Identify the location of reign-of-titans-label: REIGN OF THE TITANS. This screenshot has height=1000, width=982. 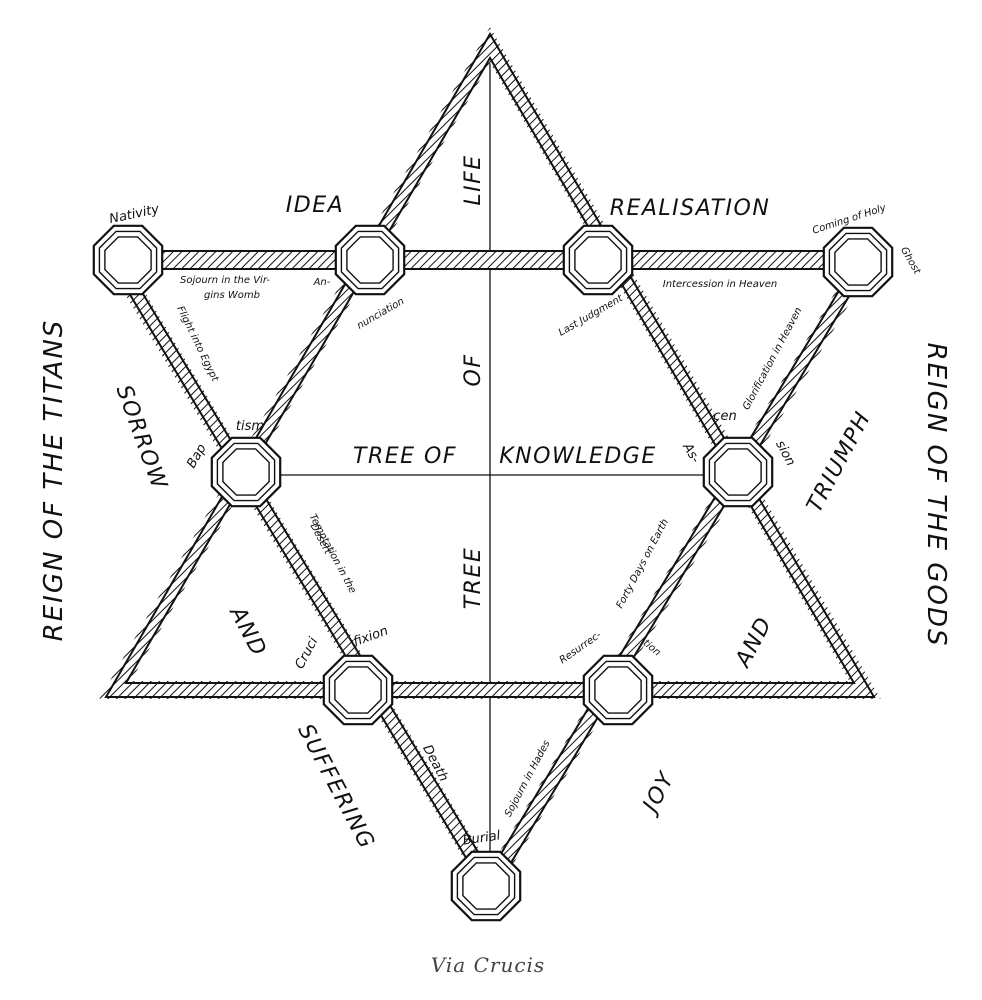
(54, 480).